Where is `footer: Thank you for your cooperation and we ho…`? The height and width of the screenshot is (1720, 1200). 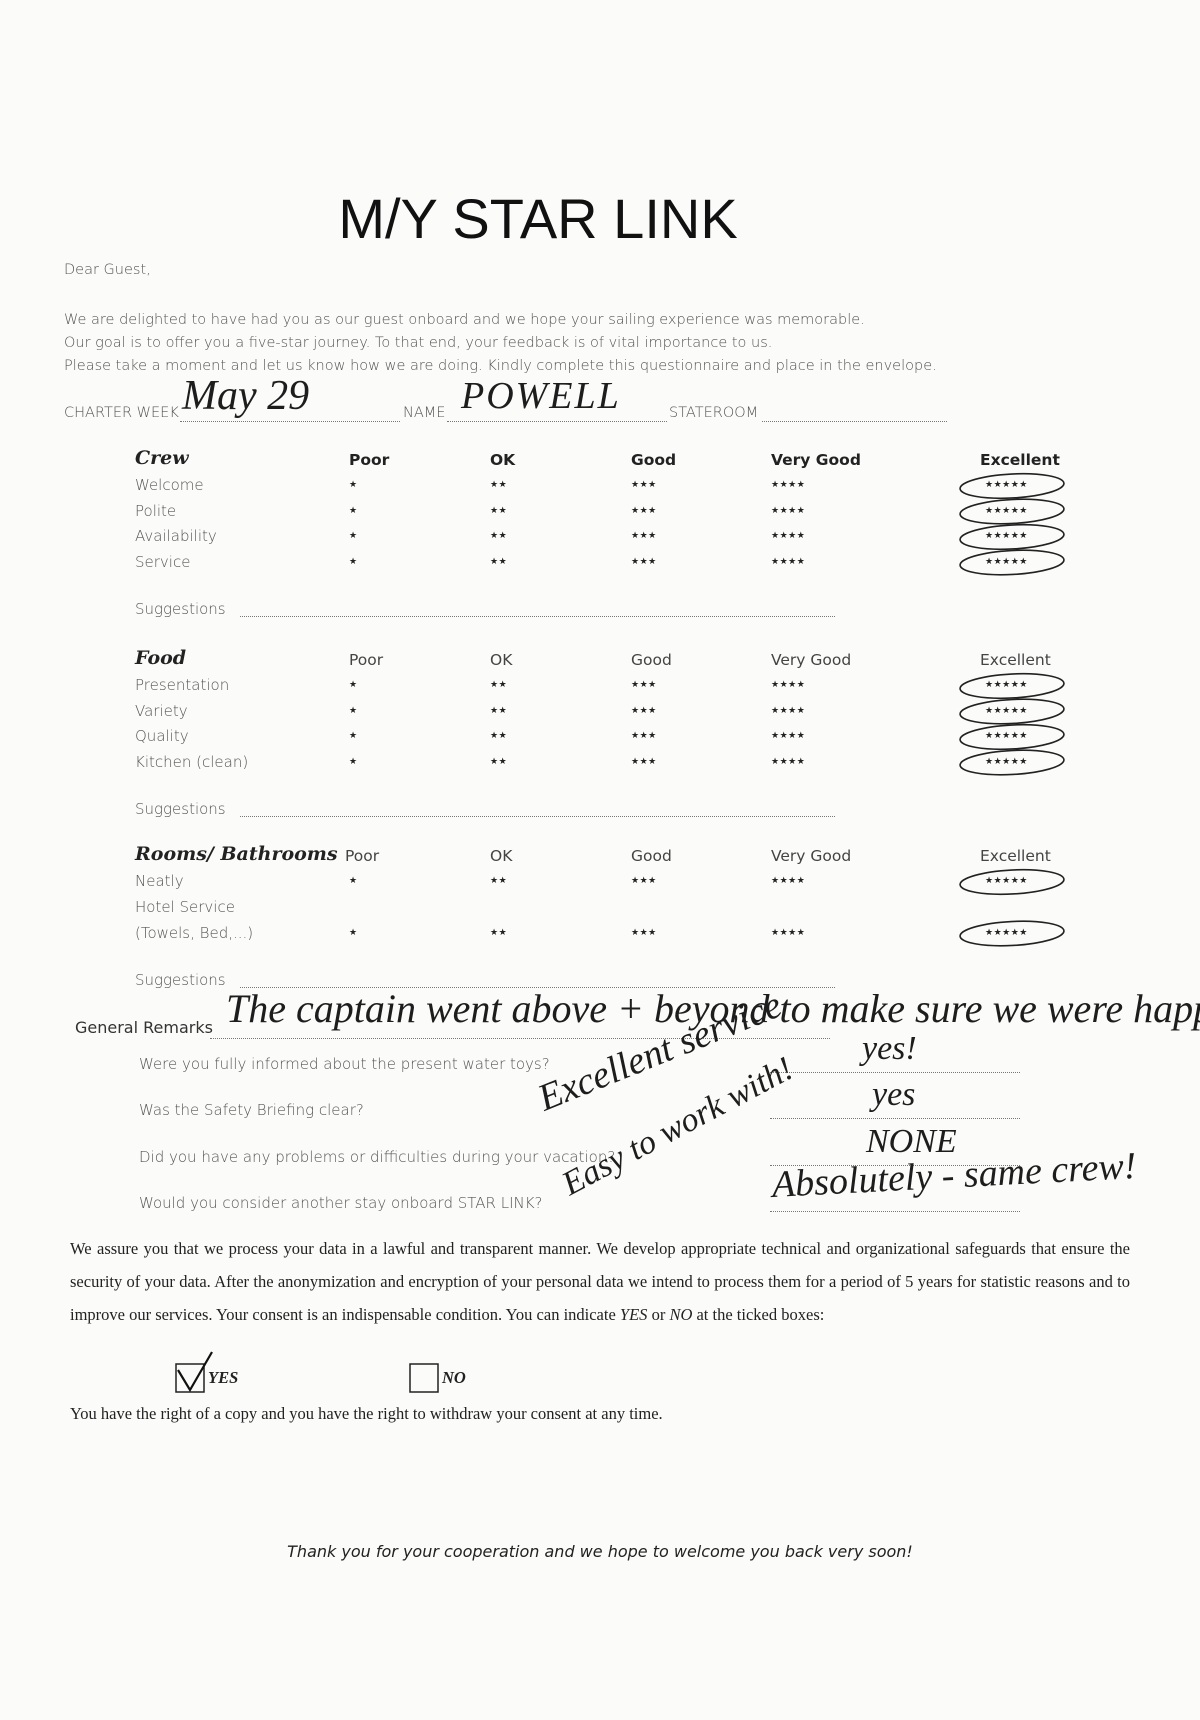
footer: Thank you for your cooperation and we ho… is located at coordinates (600, 1551).